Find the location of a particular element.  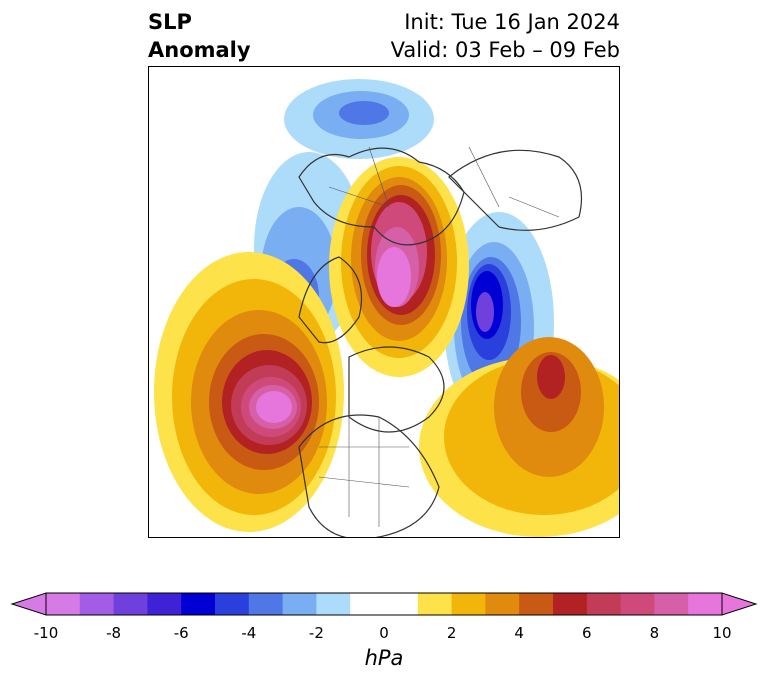

colorbar-tick-label: -10 is located at coordinates (46, 633).